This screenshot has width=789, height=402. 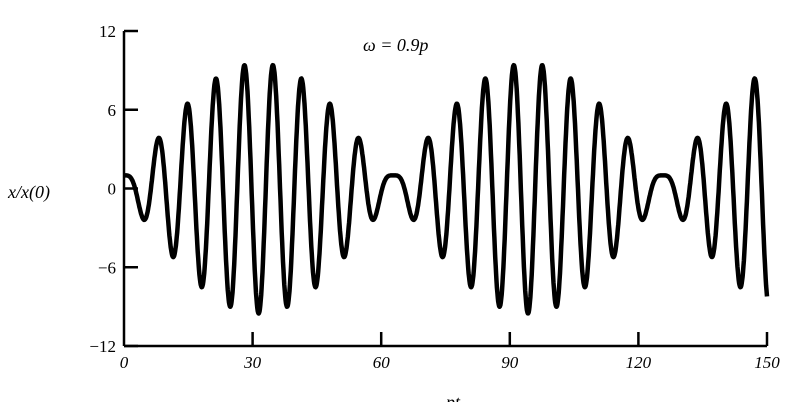 I want to click on x-tick-label: 120, so click(x=639, y=362).